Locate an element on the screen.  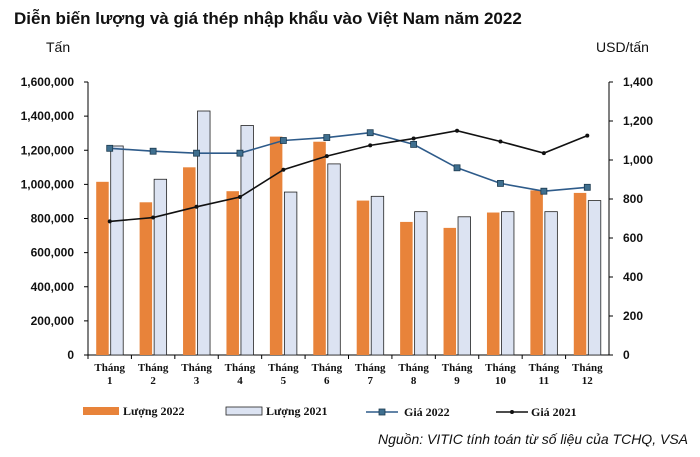
right-tick-label: 1,000 is located at coordinates (638, 160).